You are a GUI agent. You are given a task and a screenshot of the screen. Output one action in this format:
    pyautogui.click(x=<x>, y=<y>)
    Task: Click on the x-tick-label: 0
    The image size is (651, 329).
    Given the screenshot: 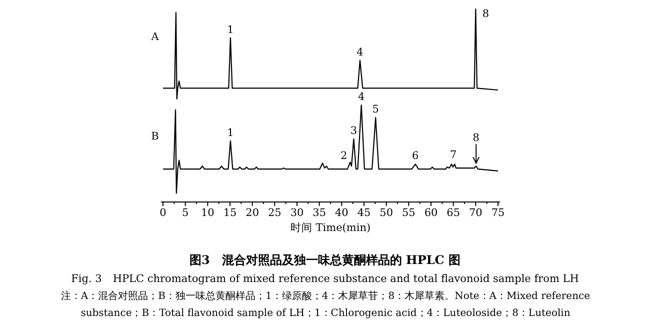 What is the action you would take?
    pyautogui.click(x=163, y=213)
    